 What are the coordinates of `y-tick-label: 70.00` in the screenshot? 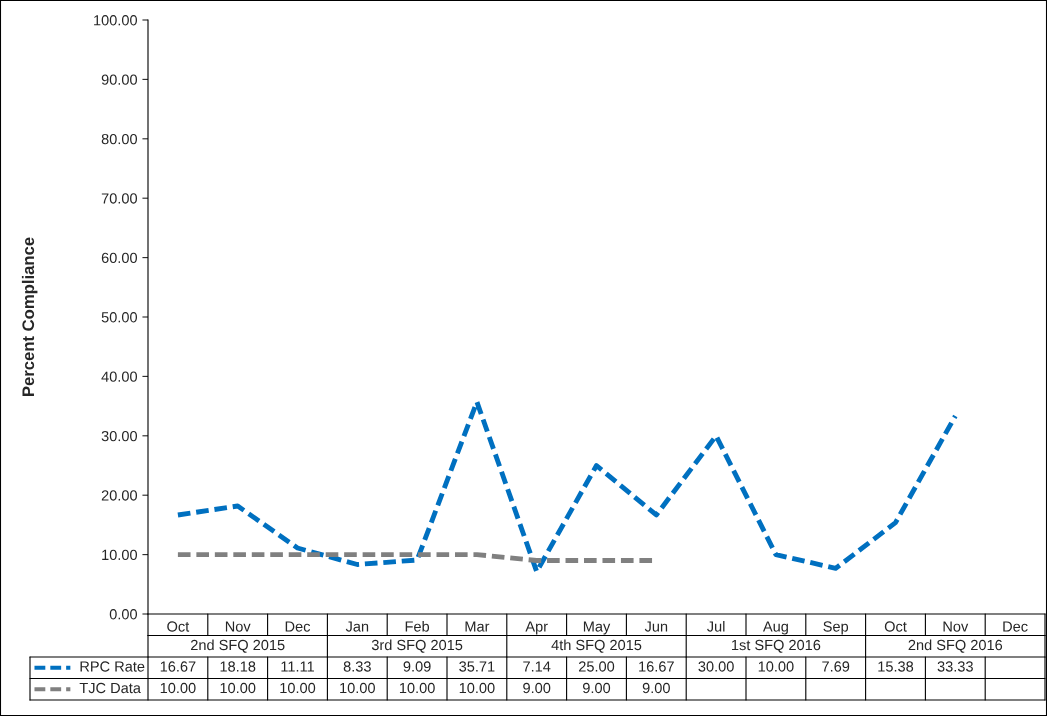 It's located at (119, 198).